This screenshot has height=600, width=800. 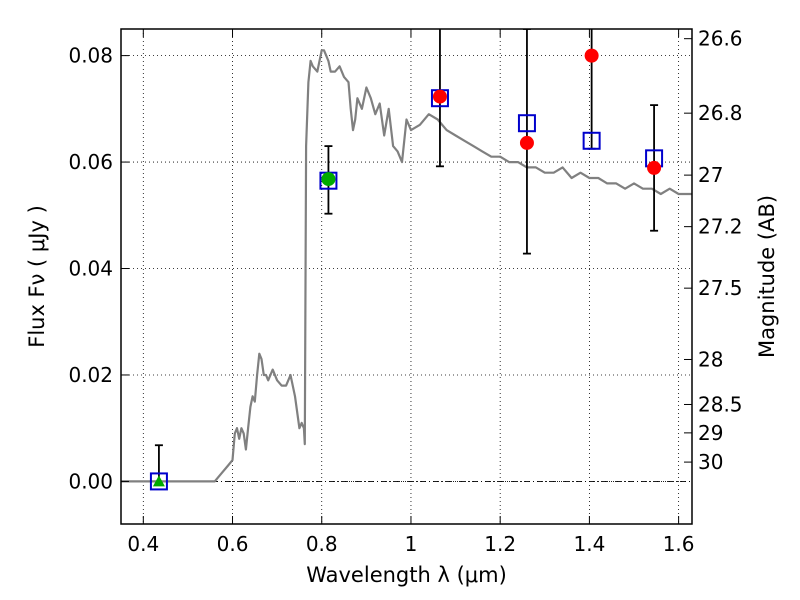 I want to click on upper-limit-triangle, so click(x=158, y=481).